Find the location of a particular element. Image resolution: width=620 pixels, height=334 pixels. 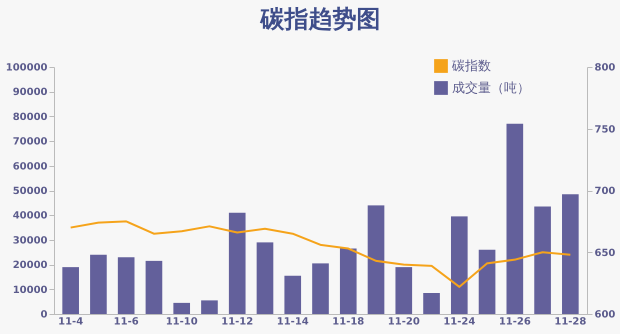

y2-tick-label: 700 is located at coordinates (605, 191).